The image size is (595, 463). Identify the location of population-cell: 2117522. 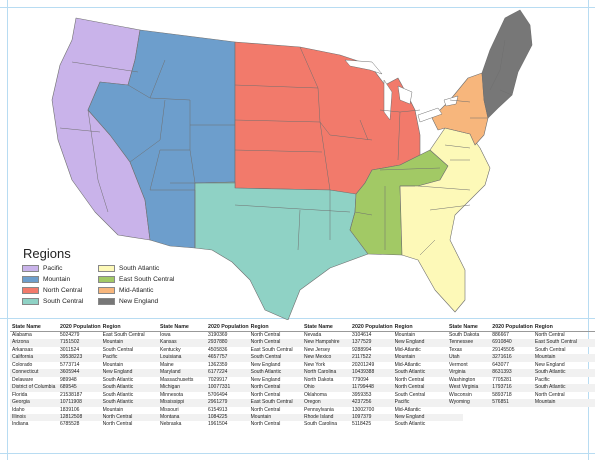
(371, 358).